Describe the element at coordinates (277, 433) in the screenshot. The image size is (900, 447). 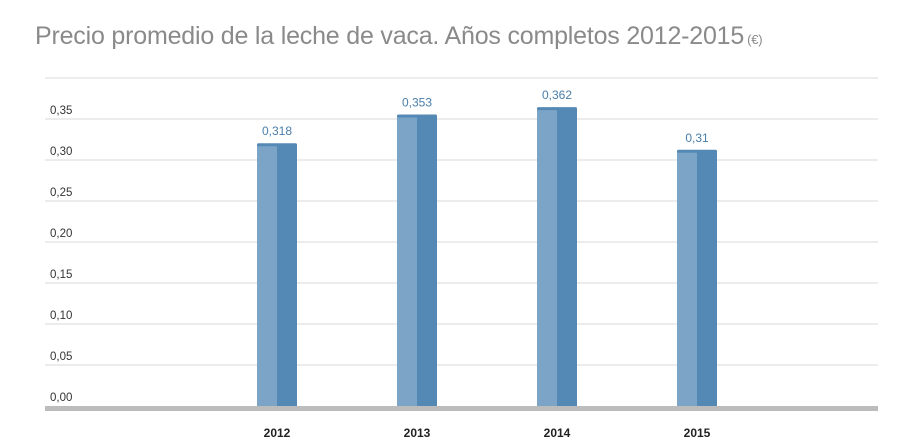
I see `x-category-label: 2012` at that location.